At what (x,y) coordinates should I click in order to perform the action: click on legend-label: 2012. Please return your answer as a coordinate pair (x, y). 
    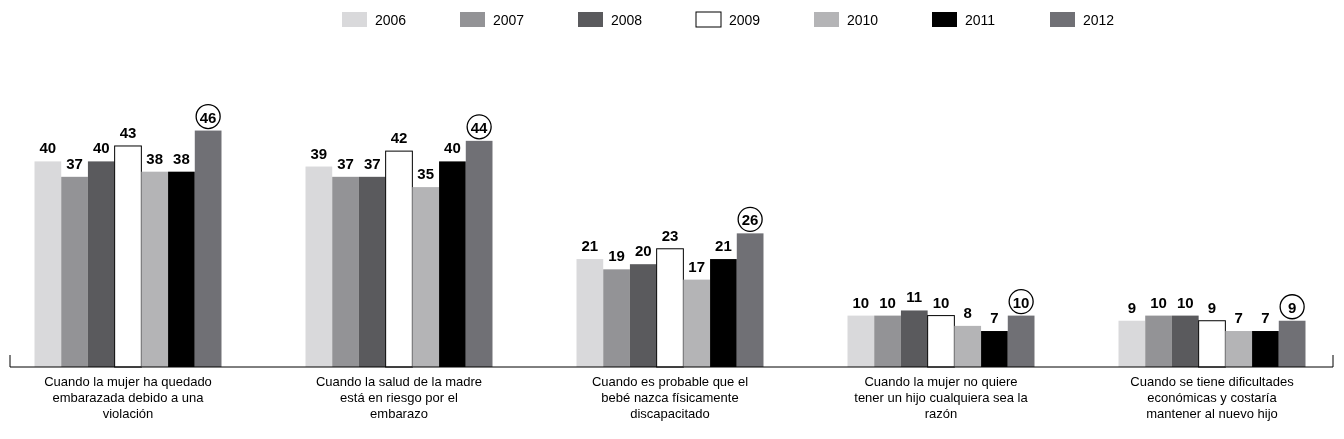
    Looking at the image, I should click on (1099, 20).